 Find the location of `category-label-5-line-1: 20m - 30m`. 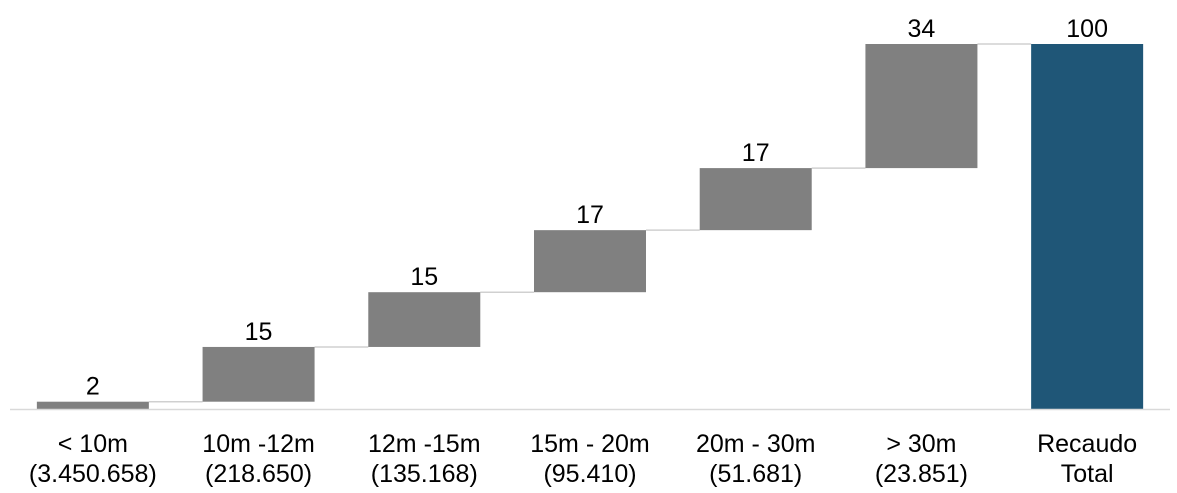

category-label-5-line-1: 20m - 30m is located at coordinates (755, 444).